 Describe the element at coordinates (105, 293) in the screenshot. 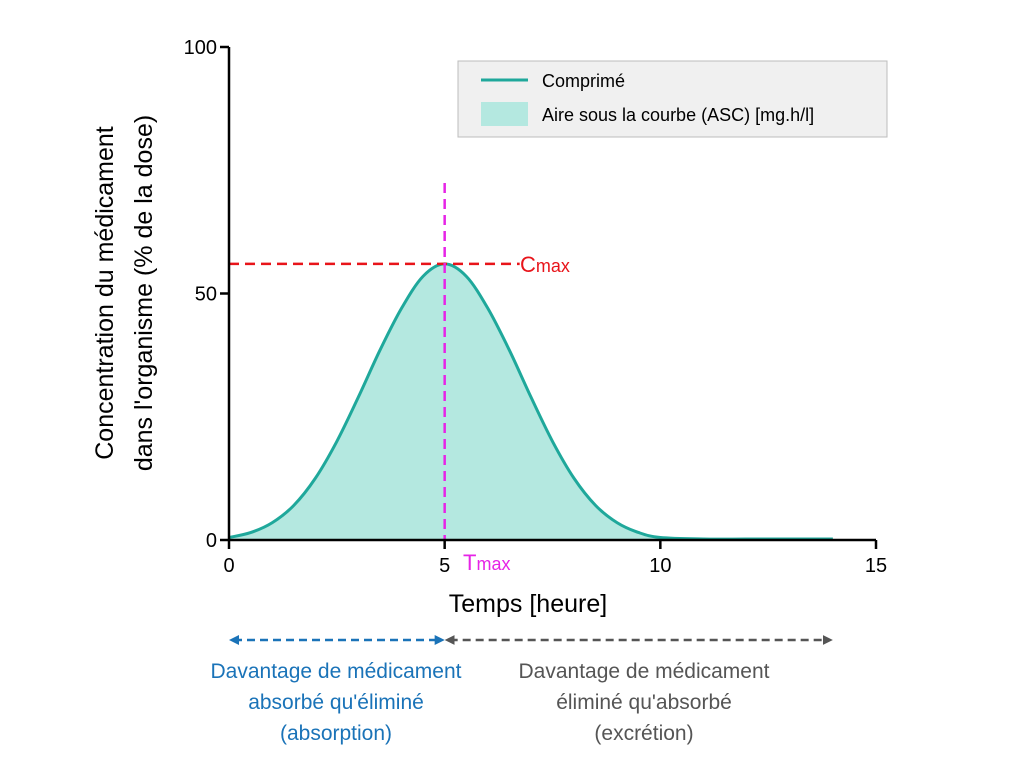

I see `y-axis-title-line1: Concentration du médicament` at that location.